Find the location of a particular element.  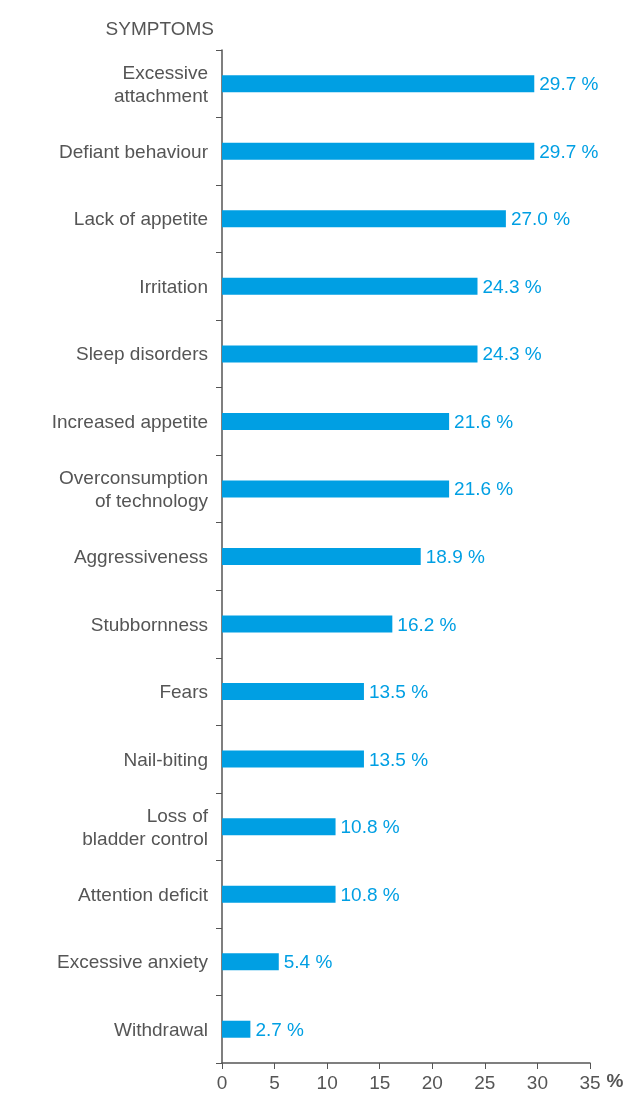

x-tick-label: 25 is located at coordinates (485, 1082).